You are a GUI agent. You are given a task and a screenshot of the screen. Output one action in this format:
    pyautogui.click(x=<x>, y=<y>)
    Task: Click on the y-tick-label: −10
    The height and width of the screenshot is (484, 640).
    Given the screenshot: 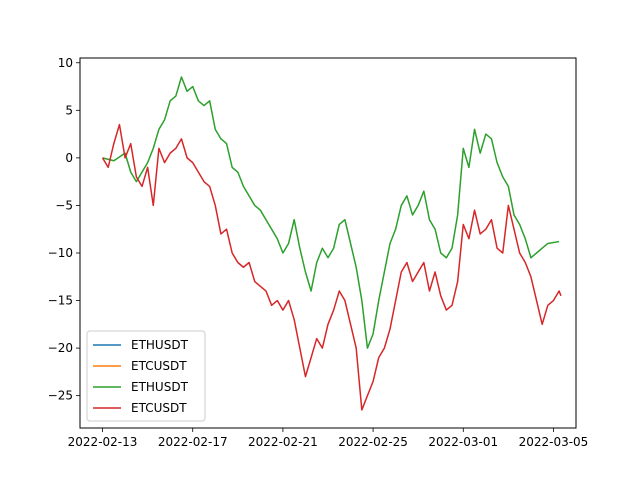 What is the action you would take?
    pyautogui.click(x=60, y=253)
    